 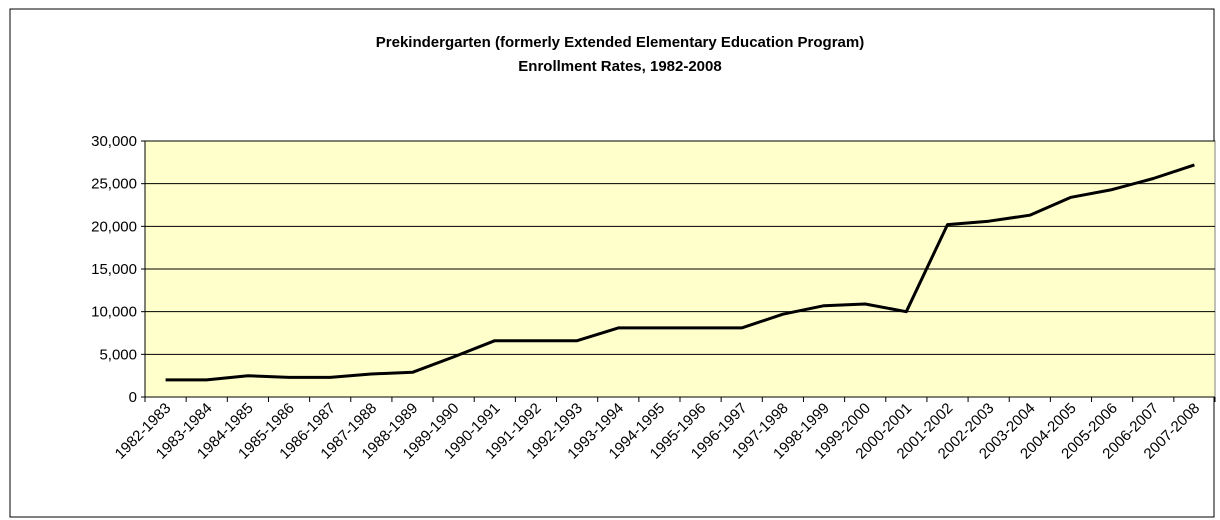 What do you see at coordinates (114, 269) in the screenshot?
I see `y-tick-label: 15,000` at bounding box center [114, 269].